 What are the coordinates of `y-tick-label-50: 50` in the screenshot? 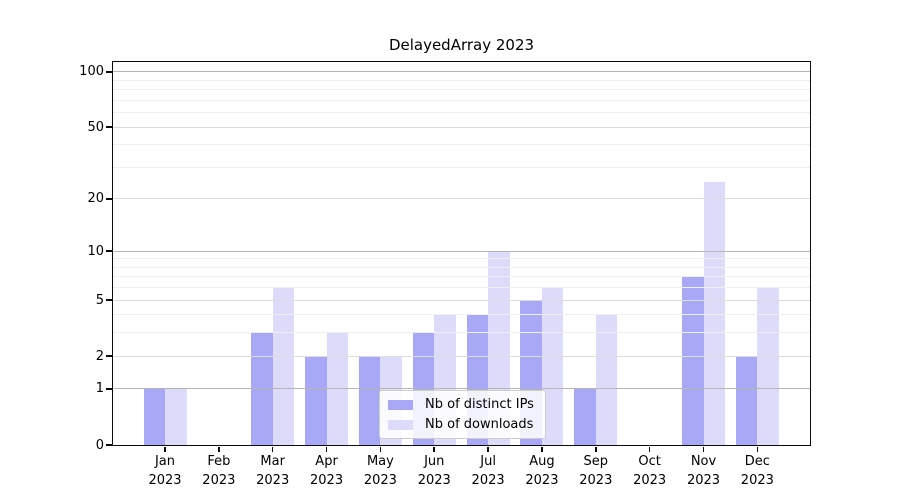 It's located at (95, 127).